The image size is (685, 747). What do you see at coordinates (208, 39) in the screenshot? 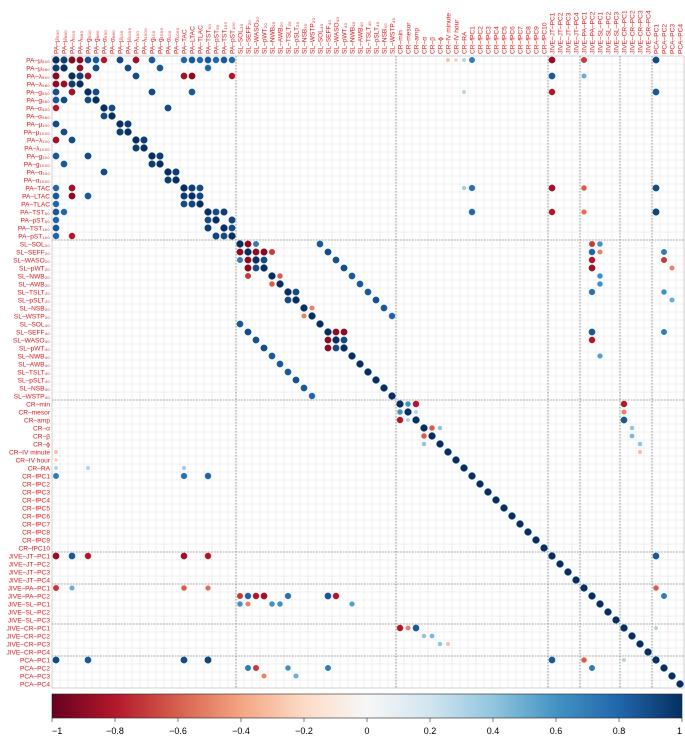
I see `column-label: PA–TST₅₀` at bounding box center [208, 39].